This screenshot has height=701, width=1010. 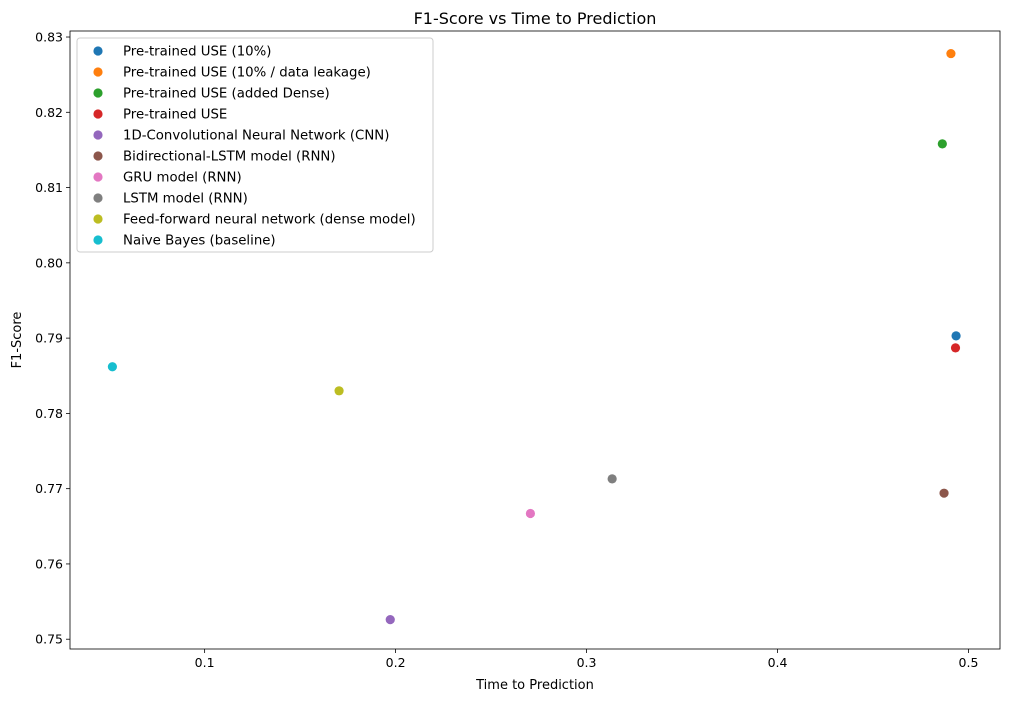 I want to click on legend-label: GRU model (RNN), so click(x=182, y=178).